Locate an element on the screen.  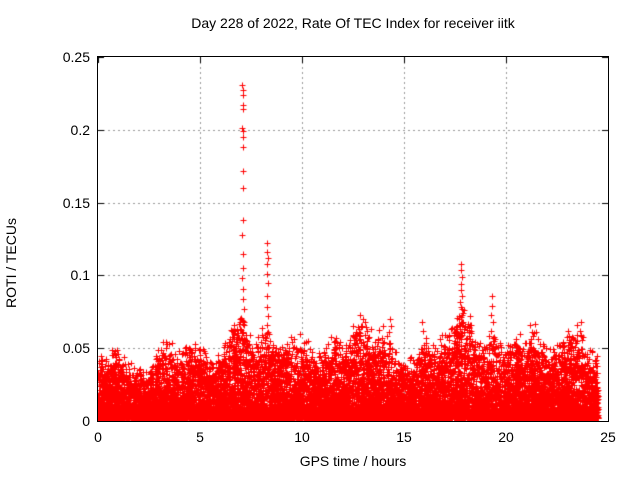
y-tick-label: 0.05 is located at coordinates (76, 348).